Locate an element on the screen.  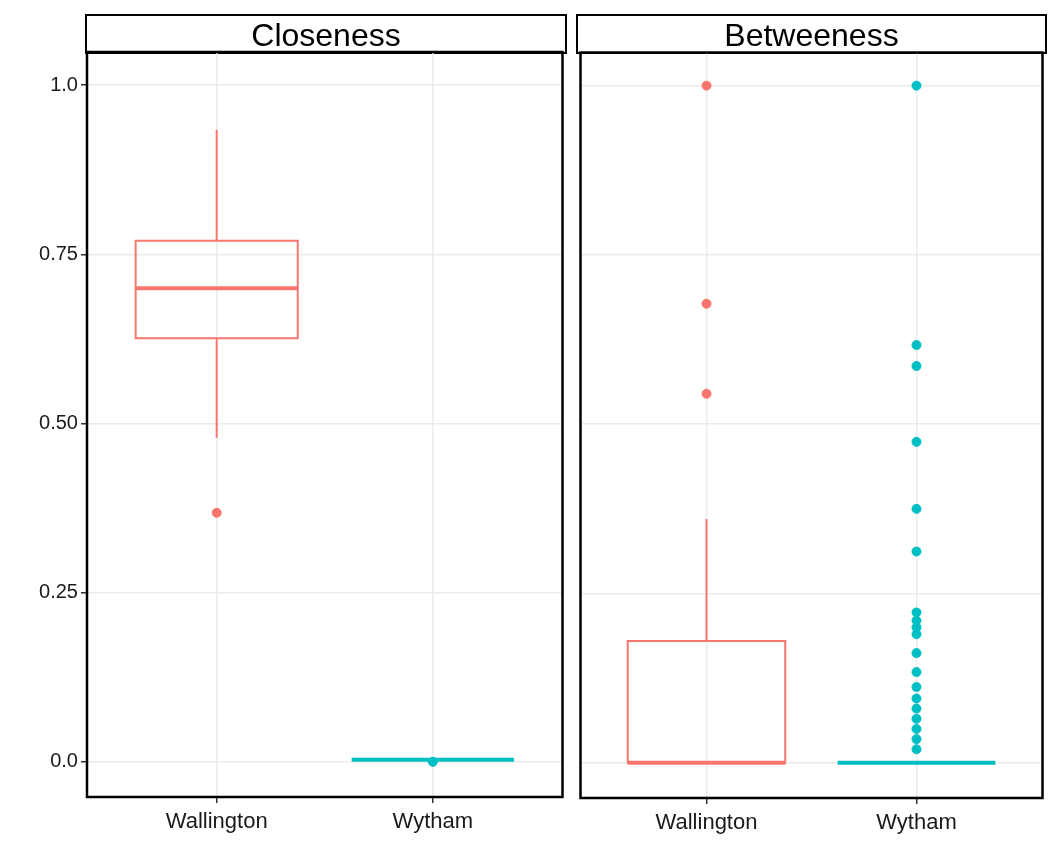
y-tick-label: 0.0 is located at coordinates (64, 760).